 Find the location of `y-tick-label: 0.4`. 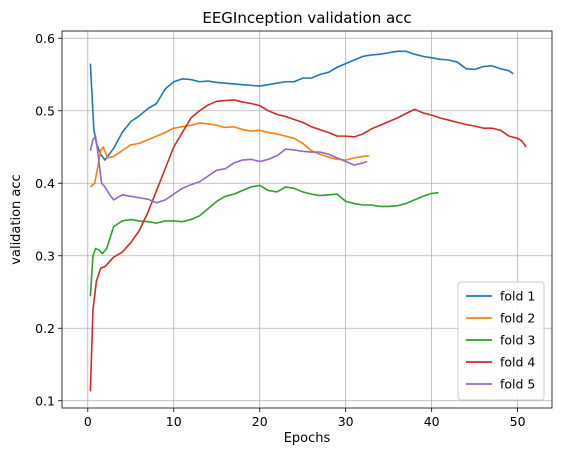

y-tick-label: 0.4 is located at coordinates (45, 183).